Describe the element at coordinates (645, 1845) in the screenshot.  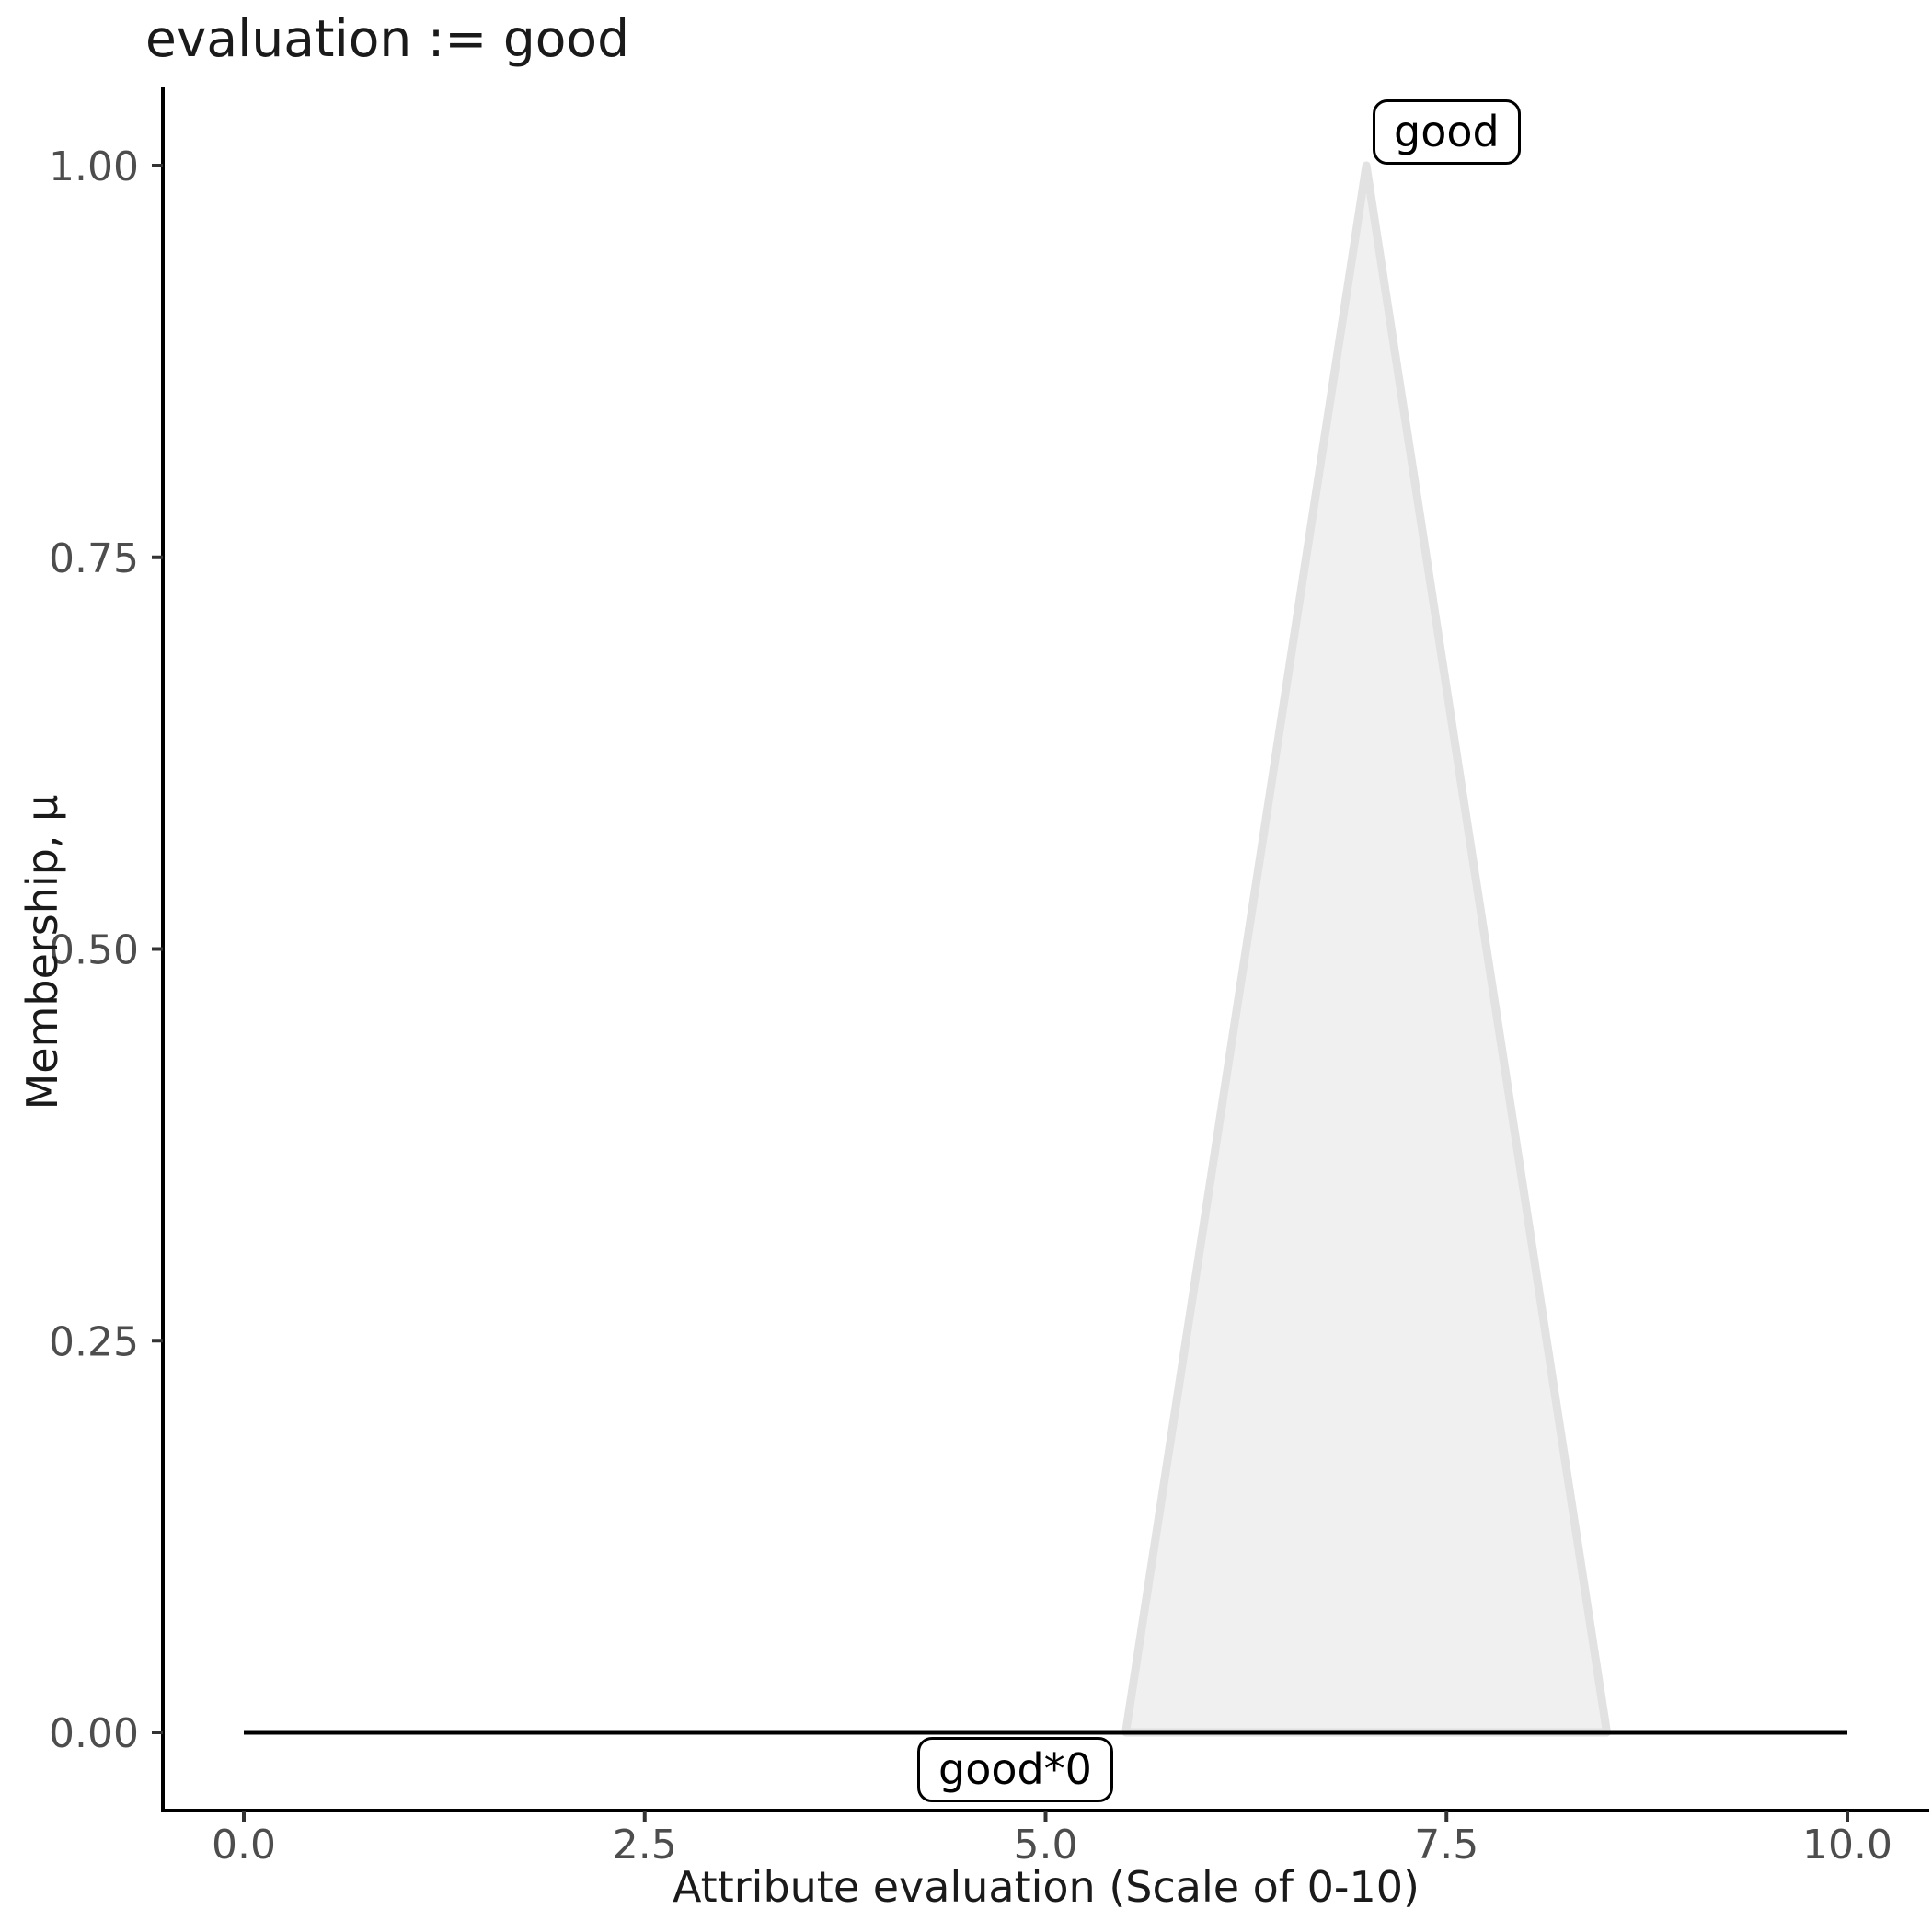
I see `x-tick-label: 2.5` at that location.